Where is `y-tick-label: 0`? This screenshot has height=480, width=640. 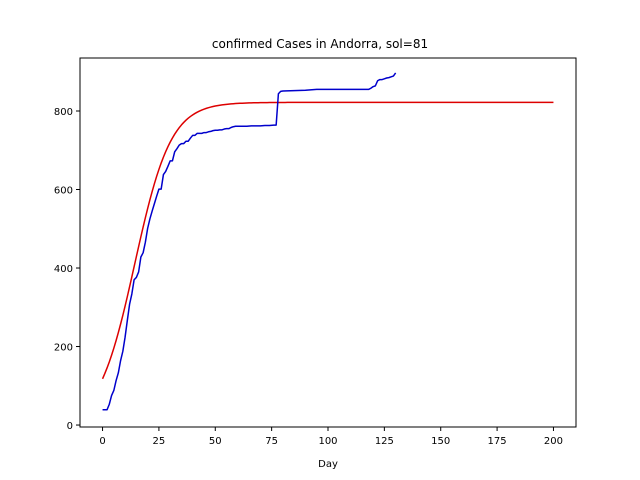
y-tick-label: 0 is located at coordinates (70, 426).